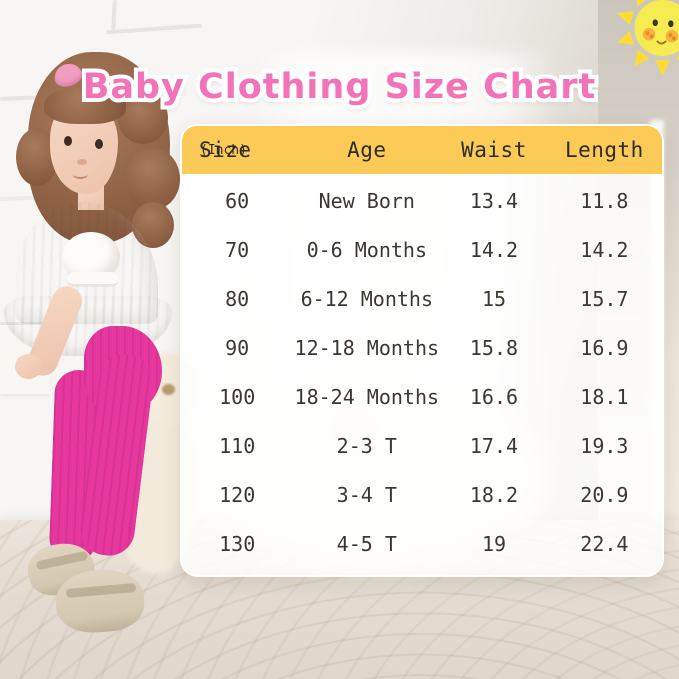 The image size is (679, 679). What do you see at coordinates (494, 397) in the screenshot?
I see `waist-value: 16.6` at bounding box center [494, 397].